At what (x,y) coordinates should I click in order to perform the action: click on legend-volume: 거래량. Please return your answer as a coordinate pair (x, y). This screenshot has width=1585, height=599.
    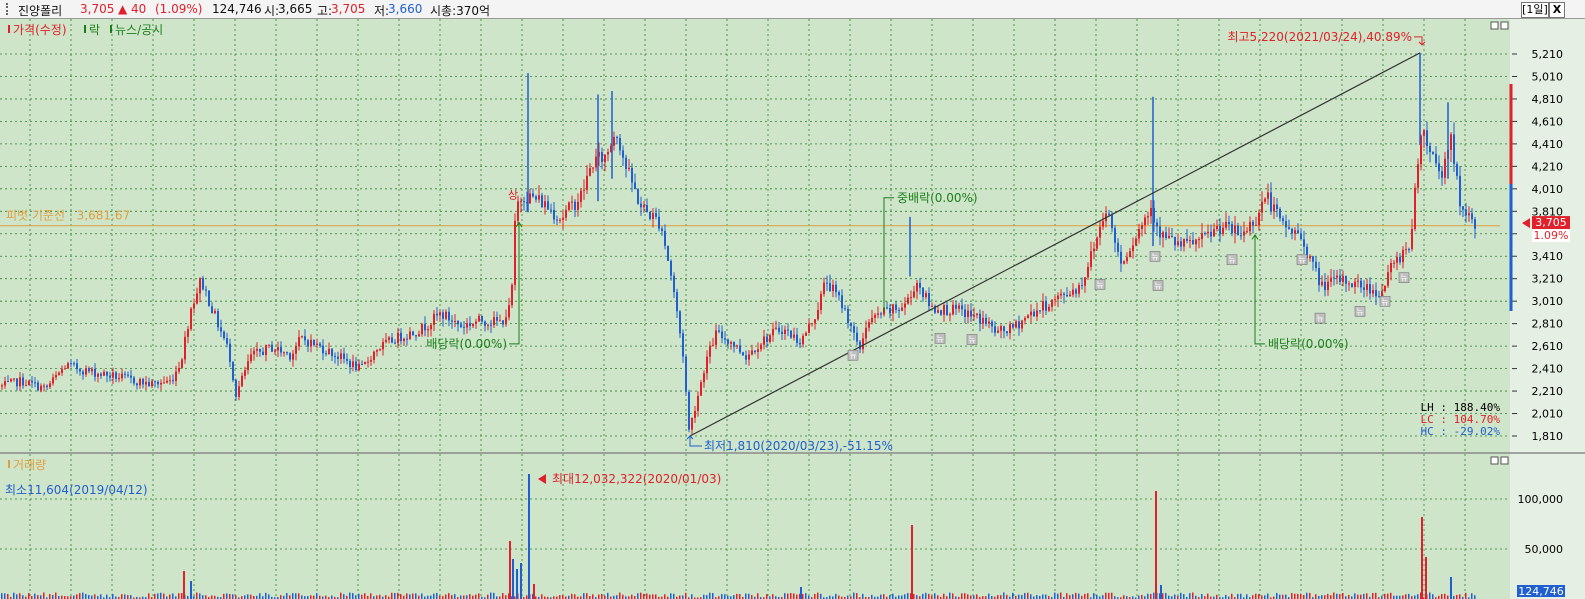
    Looking at the image, I should click on (29, 465).